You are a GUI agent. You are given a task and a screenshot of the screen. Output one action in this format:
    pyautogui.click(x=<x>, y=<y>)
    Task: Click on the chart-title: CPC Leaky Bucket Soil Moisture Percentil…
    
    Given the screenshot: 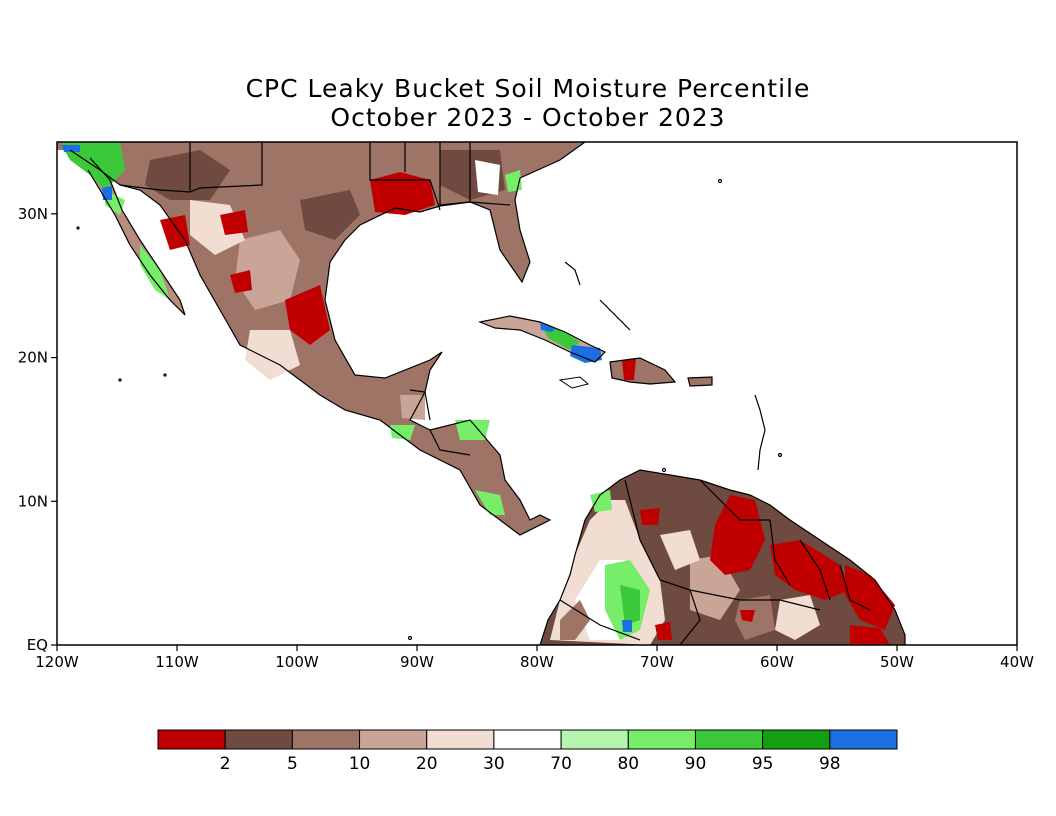 What is the action you would take?
    pyautogui.click(x=528, y=88)
    